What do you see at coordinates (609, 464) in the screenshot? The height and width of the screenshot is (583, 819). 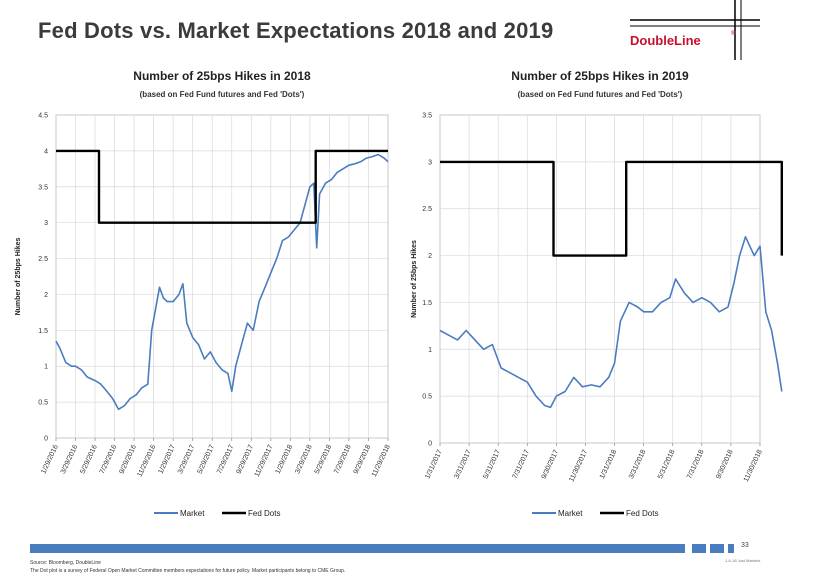 I see `x-tick-label: 1/31/2018` at bounding box center [609, 464].